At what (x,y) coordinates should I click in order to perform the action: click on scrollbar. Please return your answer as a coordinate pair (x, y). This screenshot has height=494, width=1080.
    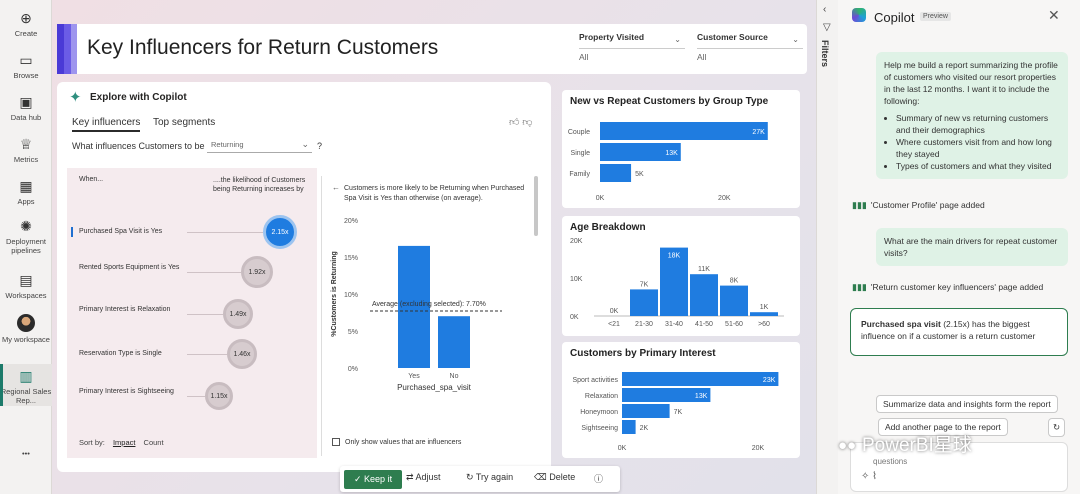
    Looking at the image, I should click on (536, 206).